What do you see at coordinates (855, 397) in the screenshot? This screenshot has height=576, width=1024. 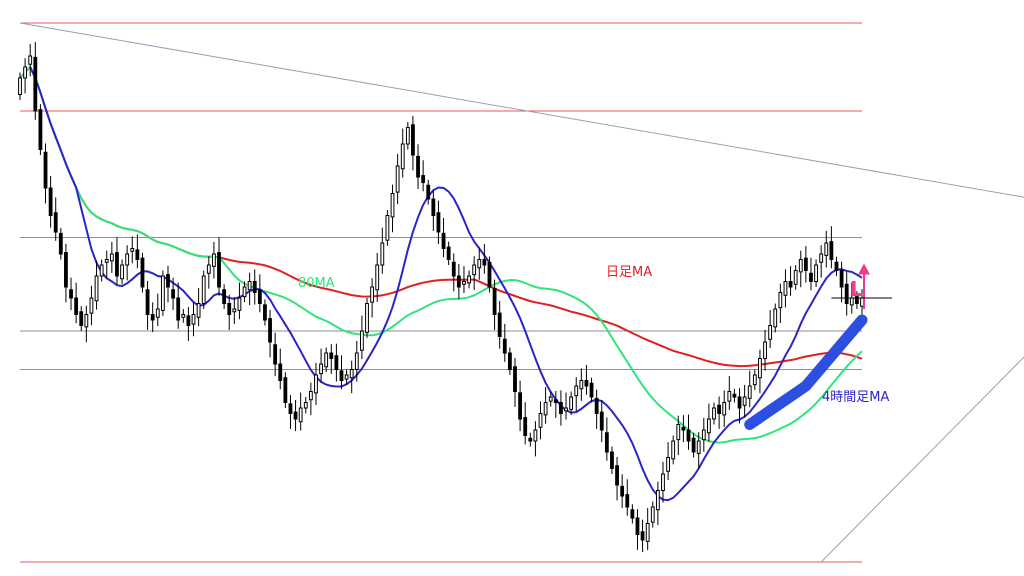 I see `ma-4h-label: 4時間足MA` at bounding box center [855, 397].